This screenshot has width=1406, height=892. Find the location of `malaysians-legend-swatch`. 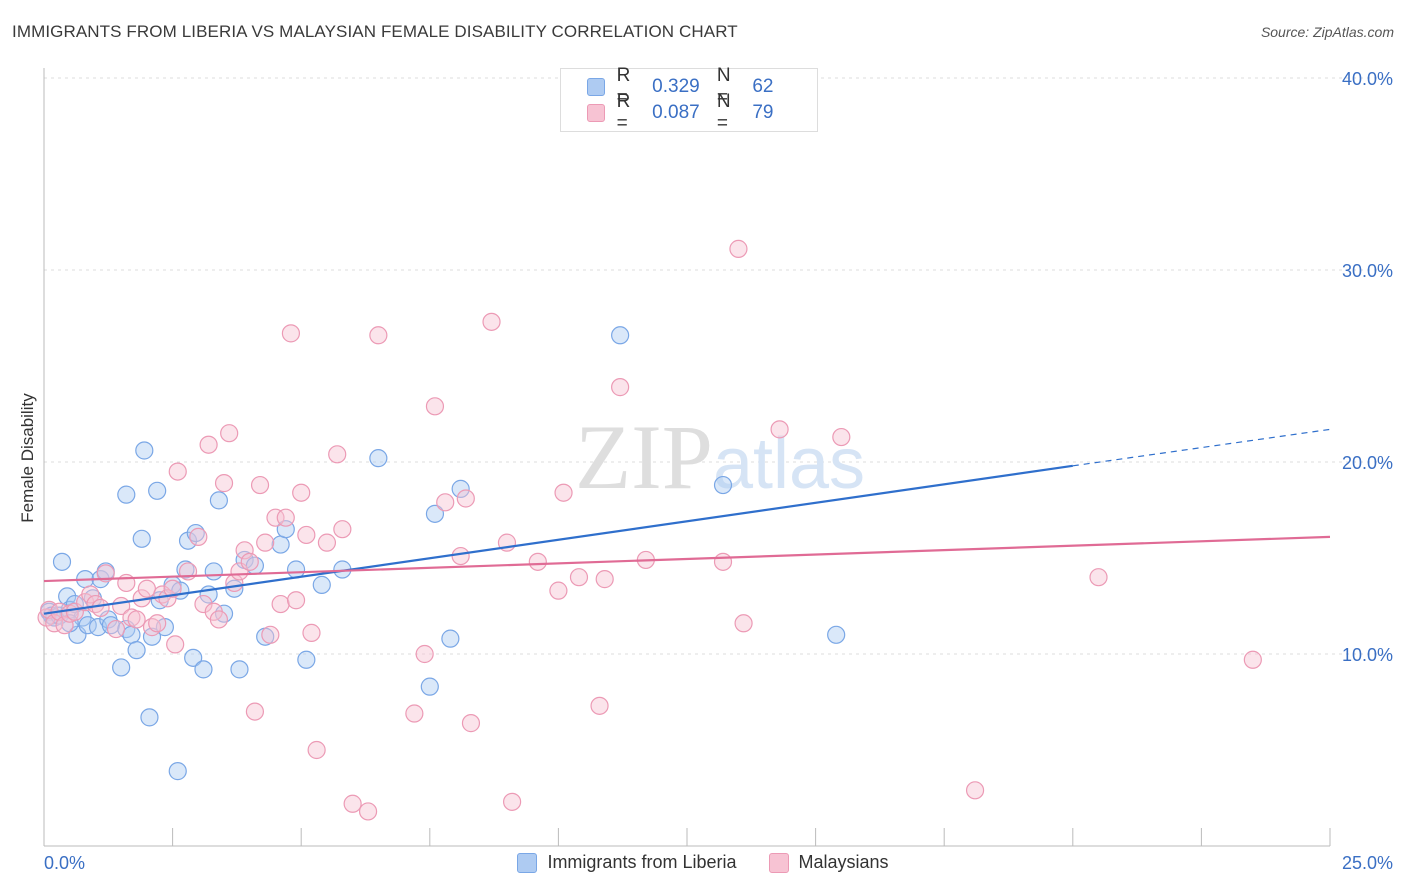

malaysians-legend-swatch is located at coordinates (778, 862).